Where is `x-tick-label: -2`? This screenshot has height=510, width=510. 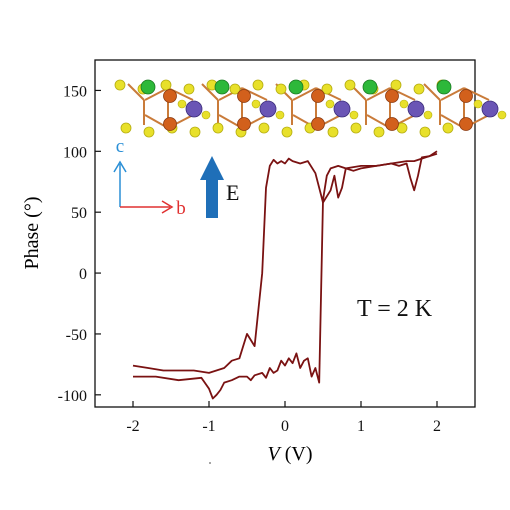
x-tick-label: -2 is located at coordinates (132, 426).